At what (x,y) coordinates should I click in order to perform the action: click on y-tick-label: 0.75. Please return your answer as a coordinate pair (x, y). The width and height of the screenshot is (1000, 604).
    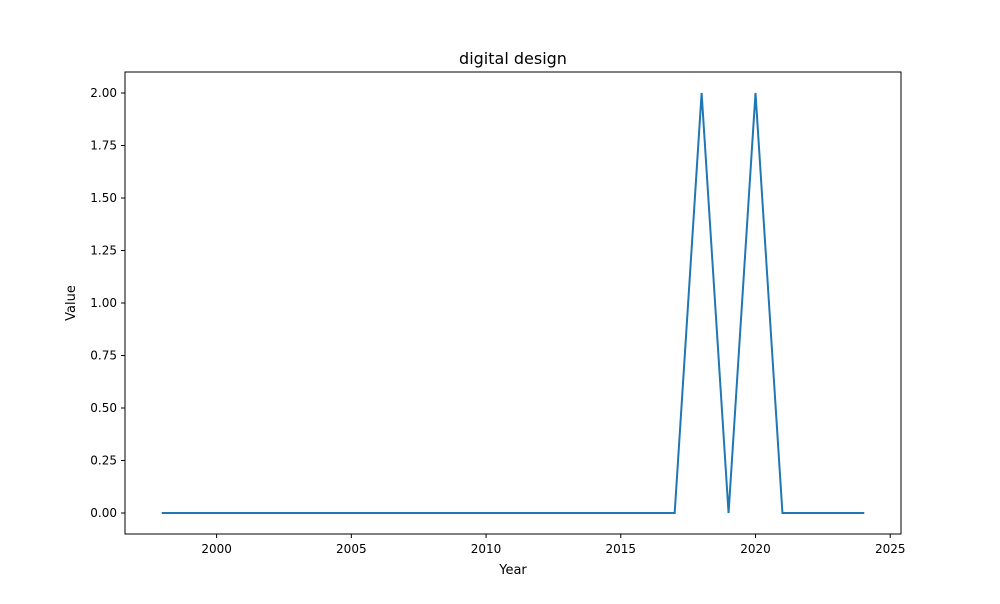
    Looking at the image, I should click on (103, 356).